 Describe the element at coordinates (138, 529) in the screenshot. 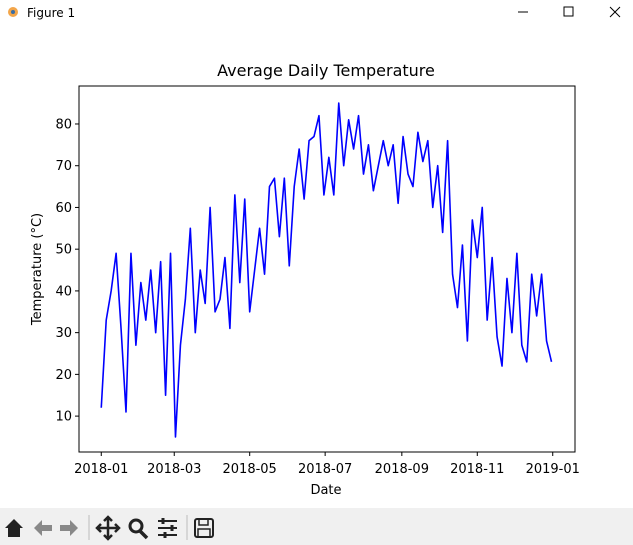

I see `zoom-button` at that location.